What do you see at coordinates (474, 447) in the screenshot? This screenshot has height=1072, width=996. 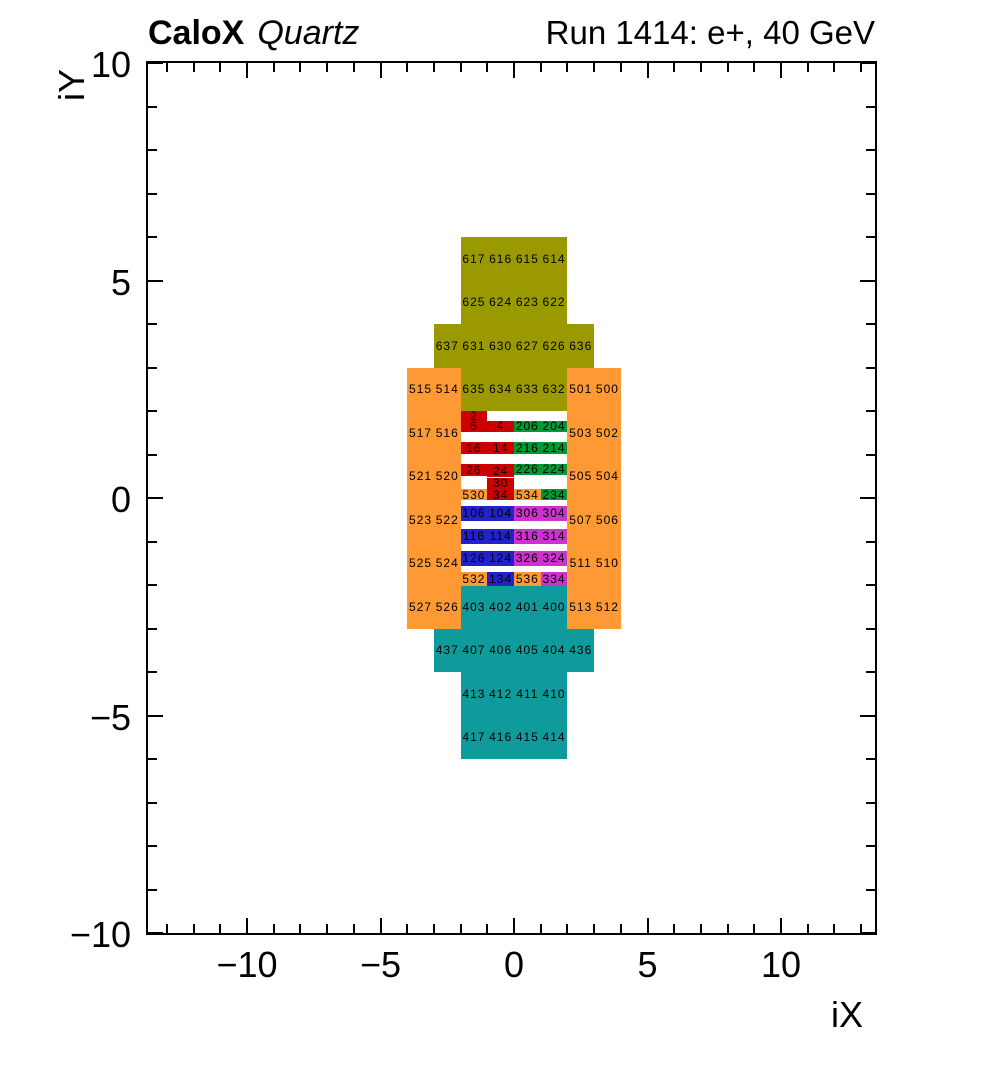 I see `cell-label: 16` at bounding box center [474, 447].